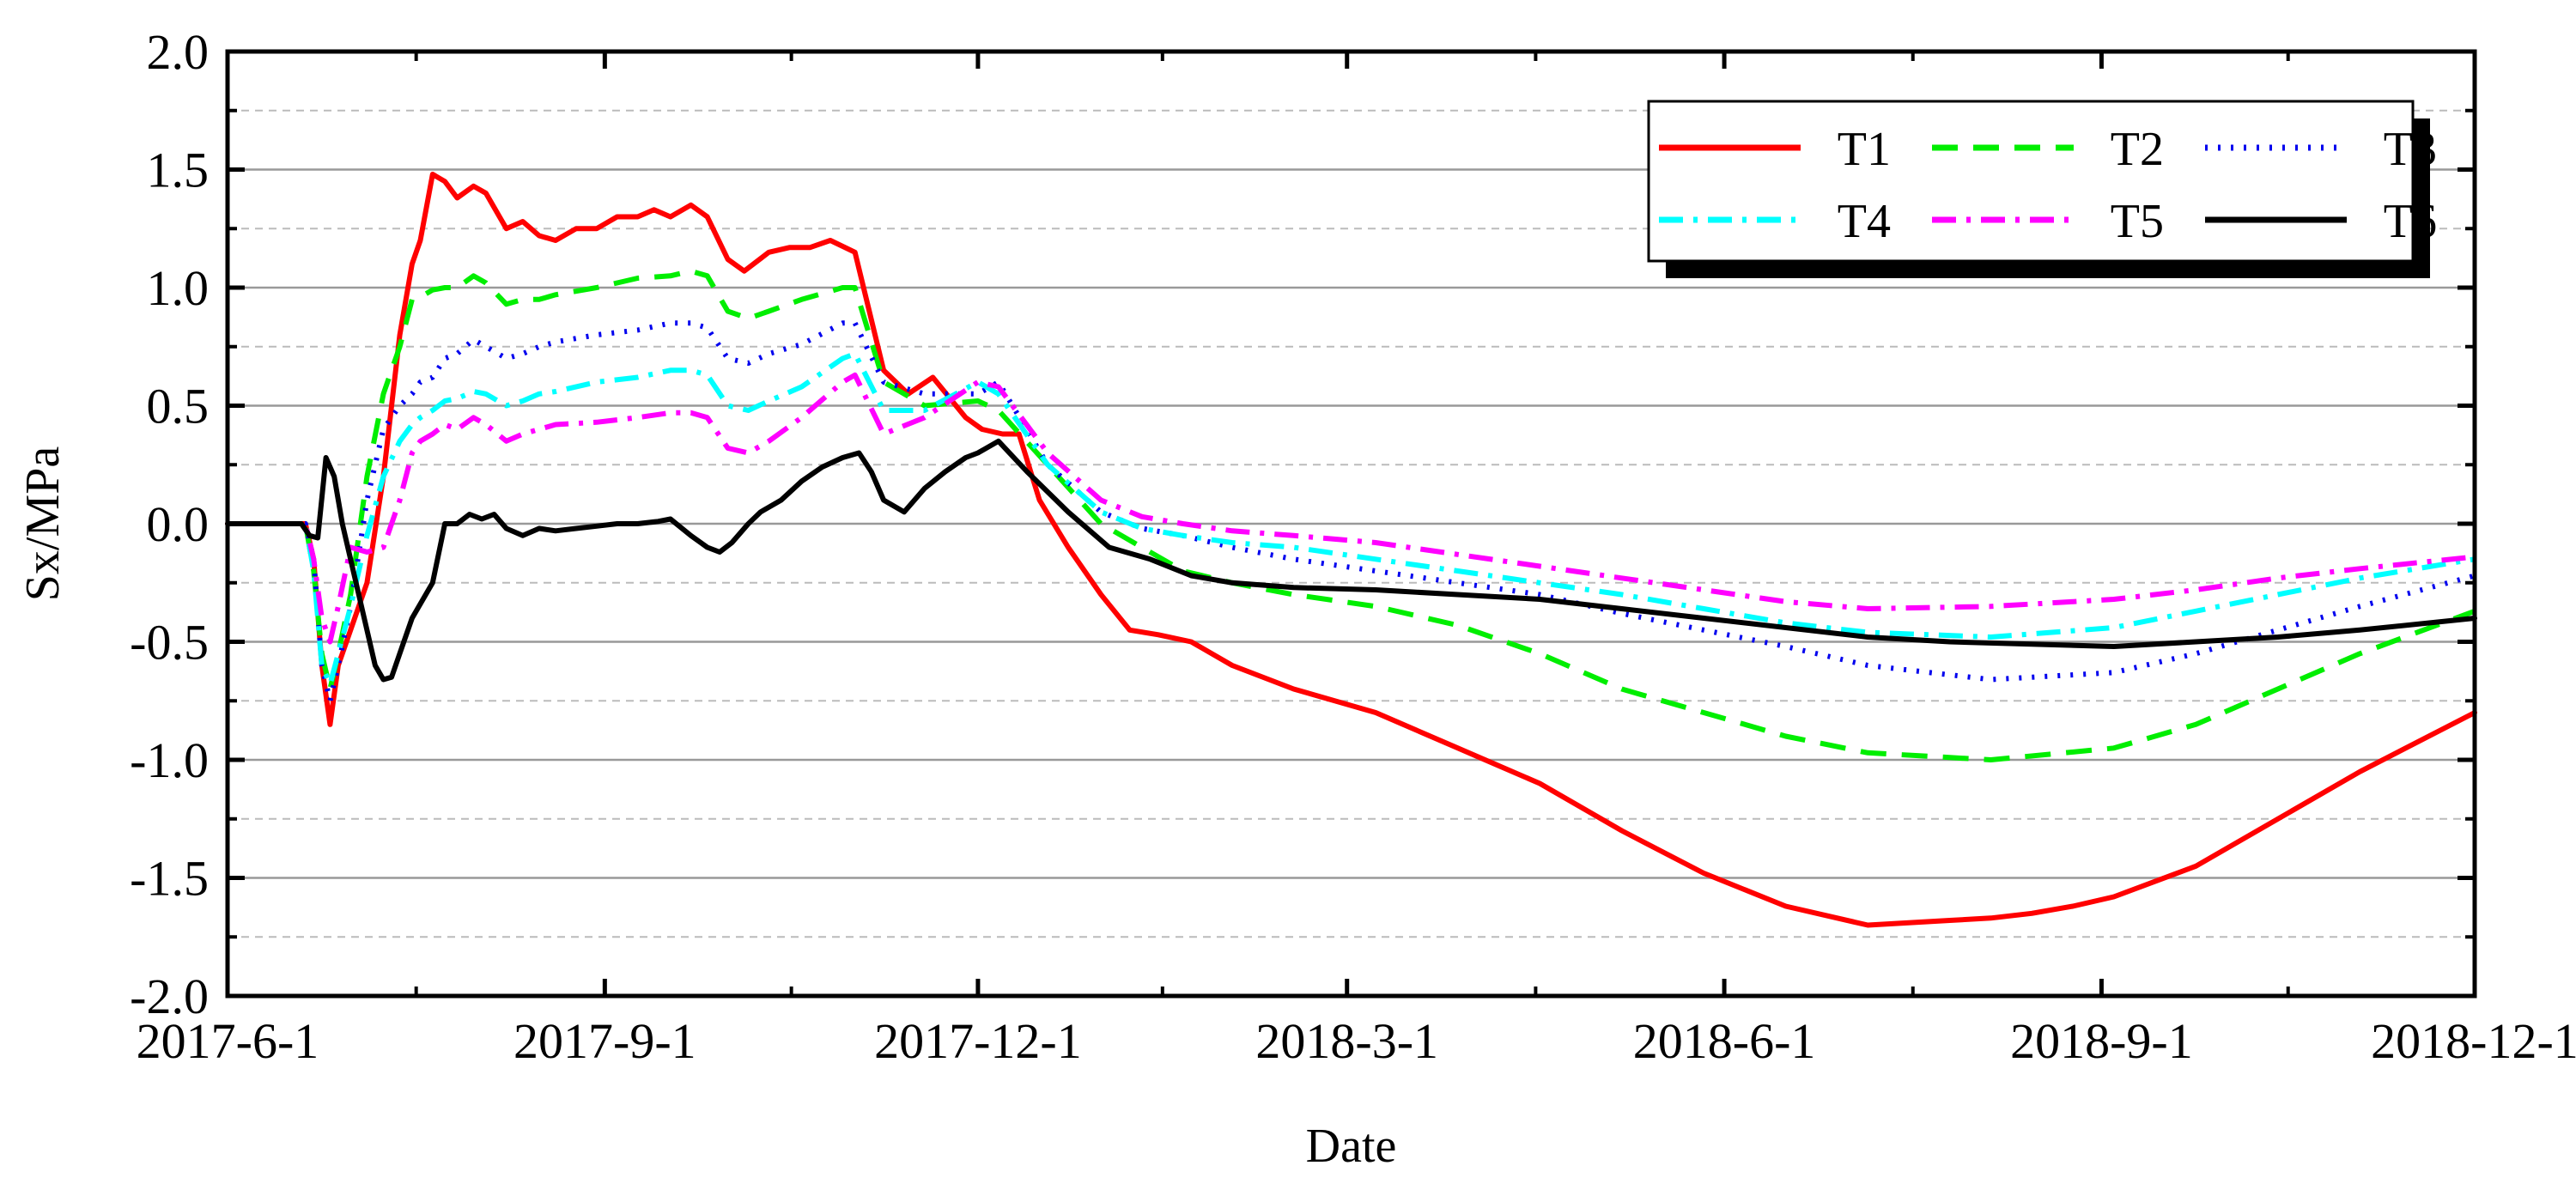 The height and width of the screenshot is (1196, 2576). Describe the element at coordinates (1346, 1041) in the screenshot. I see `x-tick-label: 2018-3-1` at that location.